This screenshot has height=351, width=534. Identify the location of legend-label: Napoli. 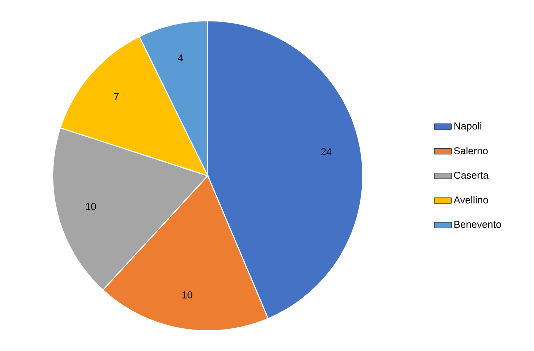
(468, 127).